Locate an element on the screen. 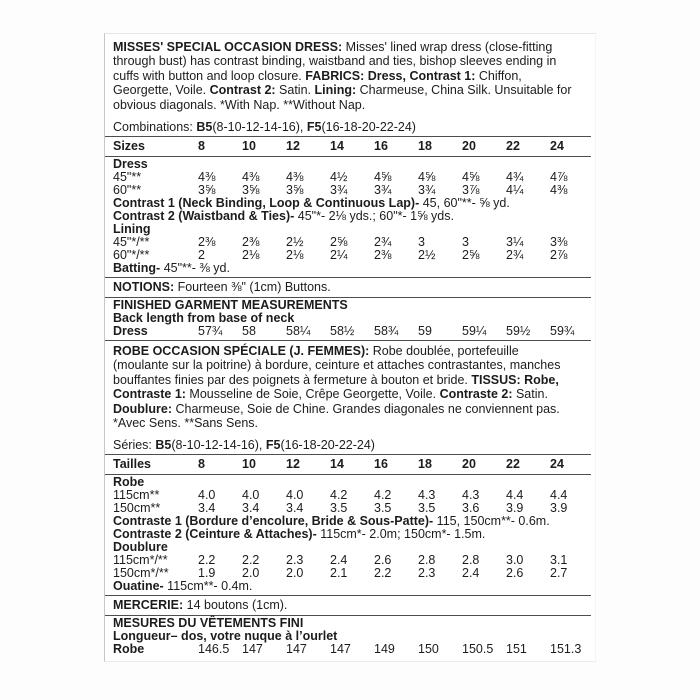 Image resolution: width=700 pixels, height=700 pixels. value-cell: 3¾ is located at coordinates (427, 190).